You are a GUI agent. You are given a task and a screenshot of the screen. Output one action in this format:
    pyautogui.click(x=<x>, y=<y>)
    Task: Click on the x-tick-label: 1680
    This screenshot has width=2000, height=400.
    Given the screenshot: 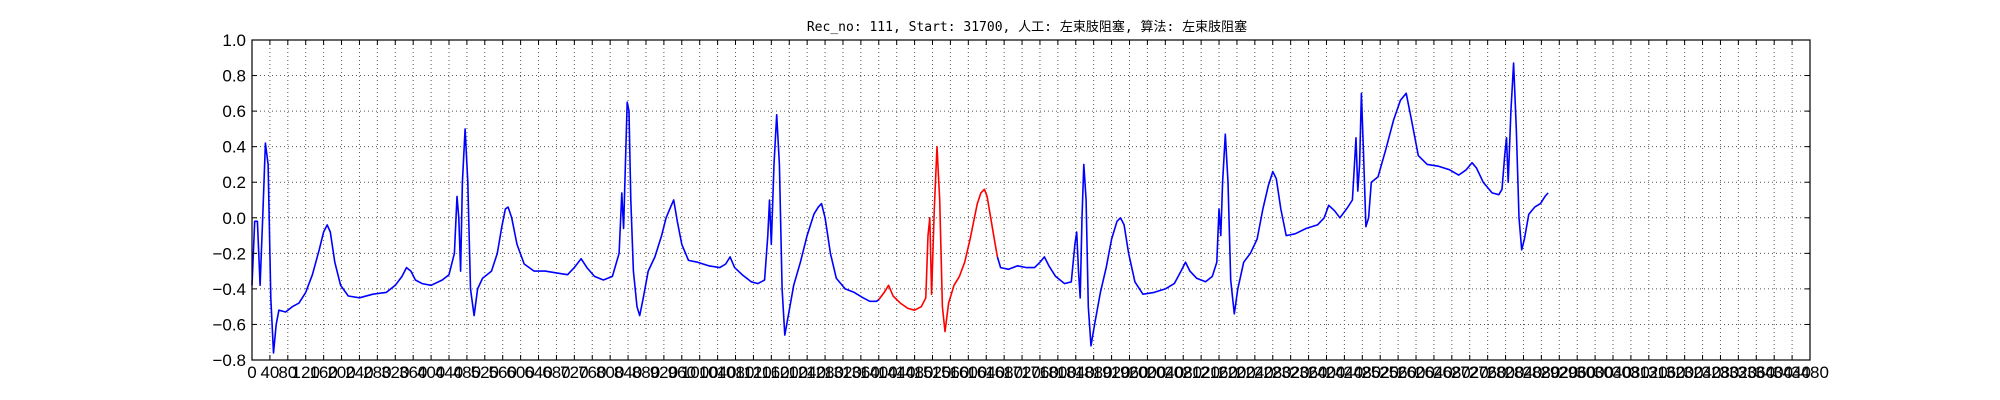 What is the action you would take?
    pyautogui.click(x=1004, y=372)
    